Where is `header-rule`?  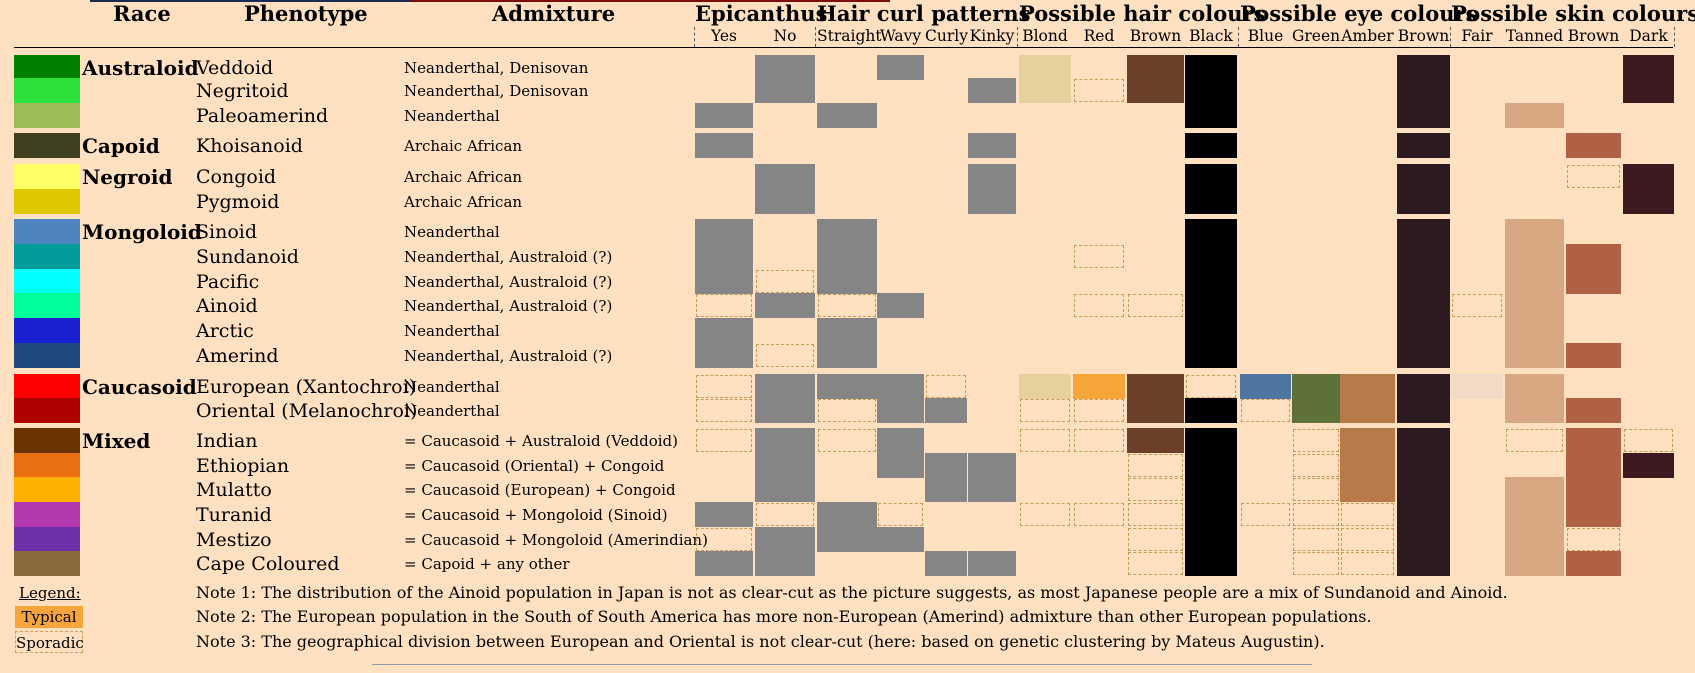 header-rule is located at coordinates (843, 47).